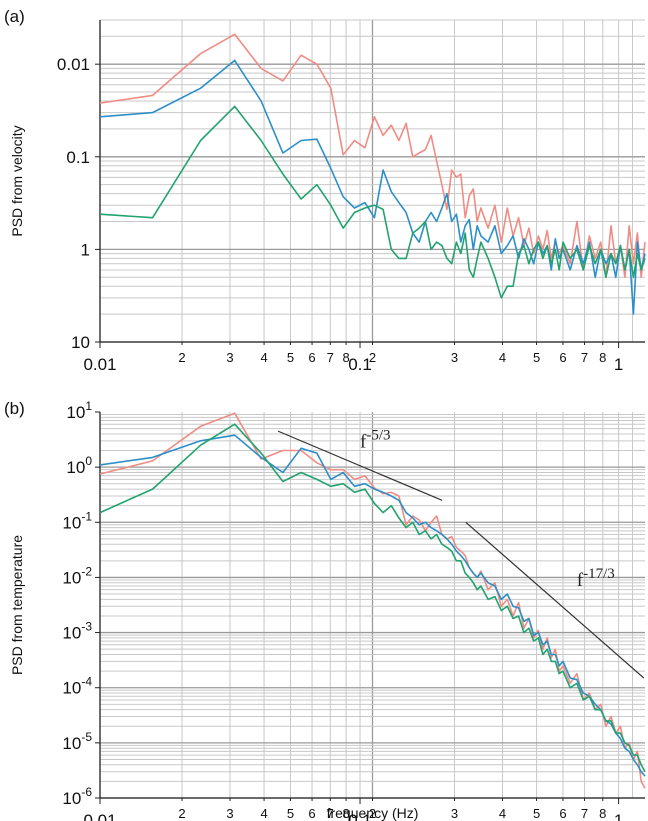 The height and width of the screenshot is (821, 648). Describe the element at coordinates (77, 741) in the screenshot. I see `y-tick-label: 10⁻⁵` at that location.